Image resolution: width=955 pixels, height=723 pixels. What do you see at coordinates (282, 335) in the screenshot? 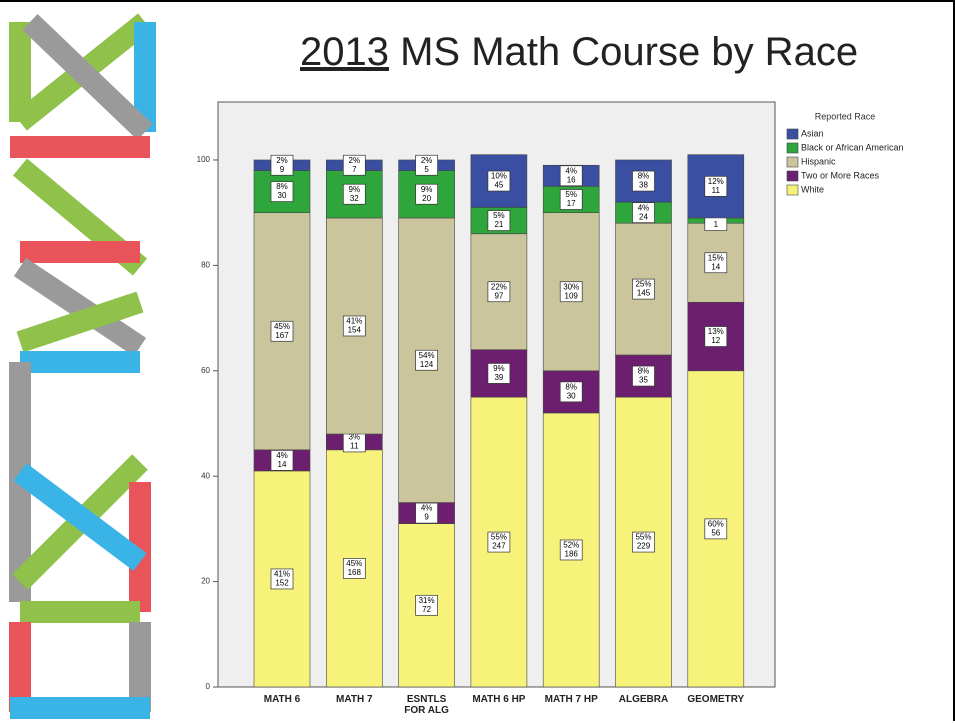
I see `count-label: 167` at bounding box center [282, 335].